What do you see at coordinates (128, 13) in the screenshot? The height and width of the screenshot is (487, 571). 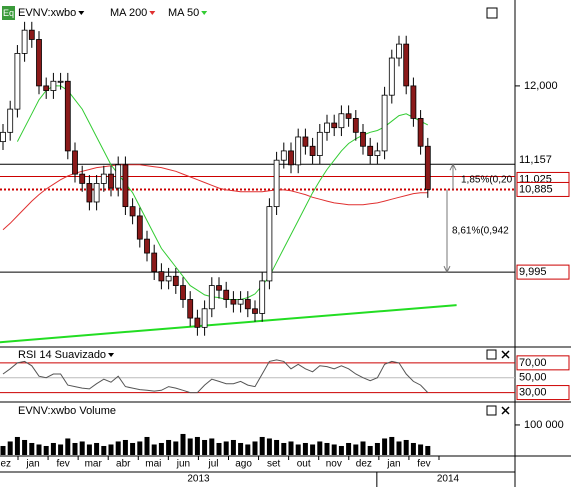 I see `legend-entry: MA 200` at bounding box center [128, 13].